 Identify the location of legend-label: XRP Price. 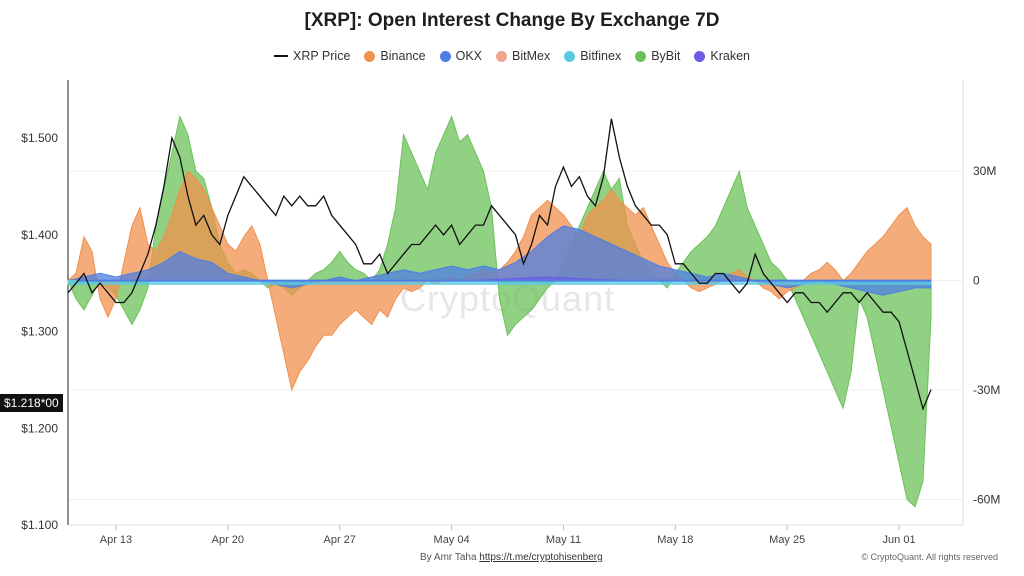
(321, 56).